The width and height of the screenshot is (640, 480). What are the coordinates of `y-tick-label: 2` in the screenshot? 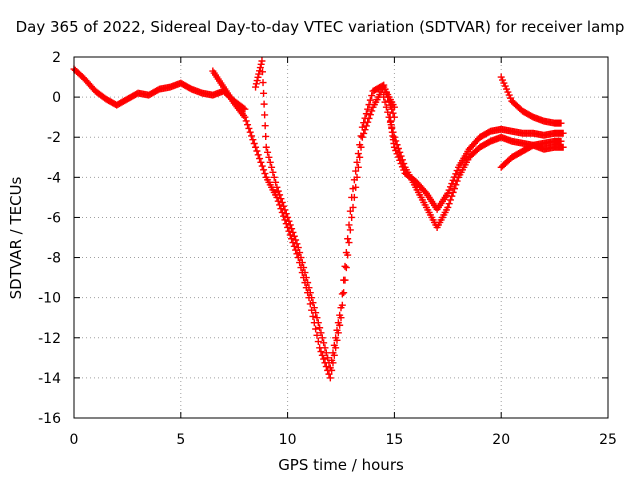 It's located at (56, 58).